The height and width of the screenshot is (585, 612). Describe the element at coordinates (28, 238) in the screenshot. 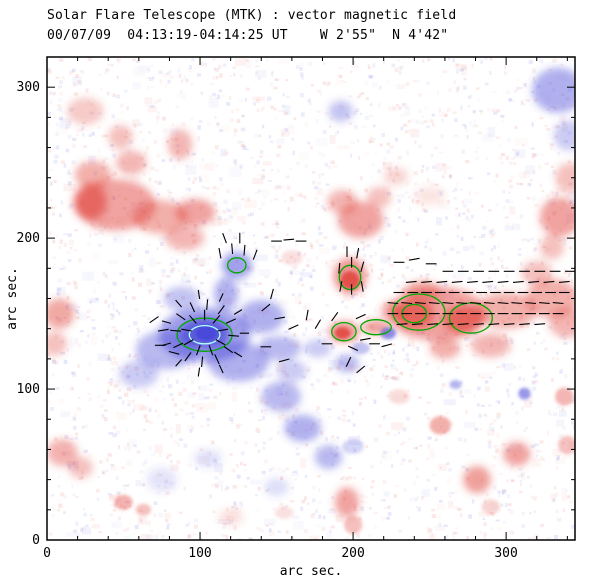

I see `y-tick-label: 200` at that location.